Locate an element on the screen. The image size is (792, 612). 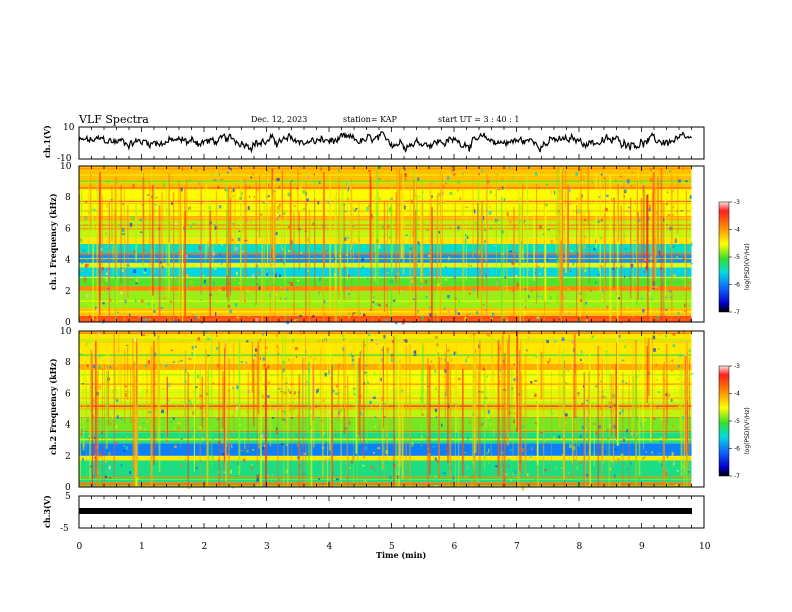
ch1-ytick-bottom: -10 is located at coordinates (64, 159).